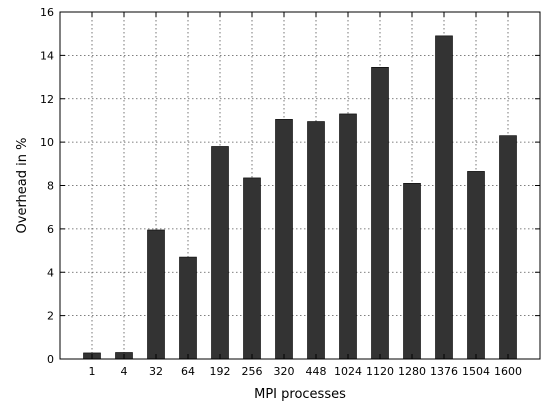  What do you see at coordinates (220, 371) in the screenshot?
I see `x-tick-label: 192` at bounding box center [220, 371].